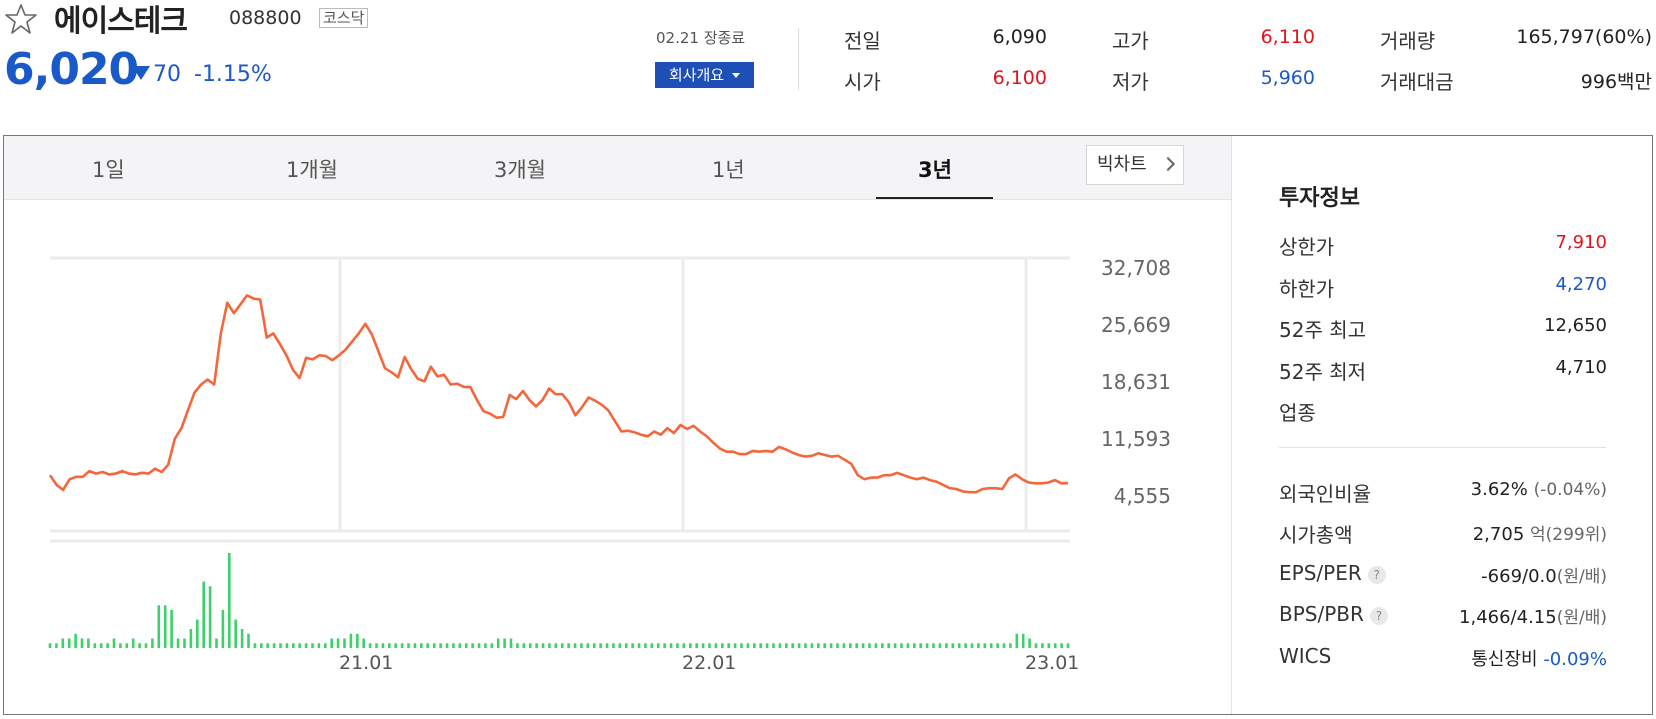 Image resolution: width=1656 pixels, height=719 pixels. What do you see at coordinates (935, 170) in the screenshot?
I see `tab-3-years: 3년` at bounding box center [935, 170].